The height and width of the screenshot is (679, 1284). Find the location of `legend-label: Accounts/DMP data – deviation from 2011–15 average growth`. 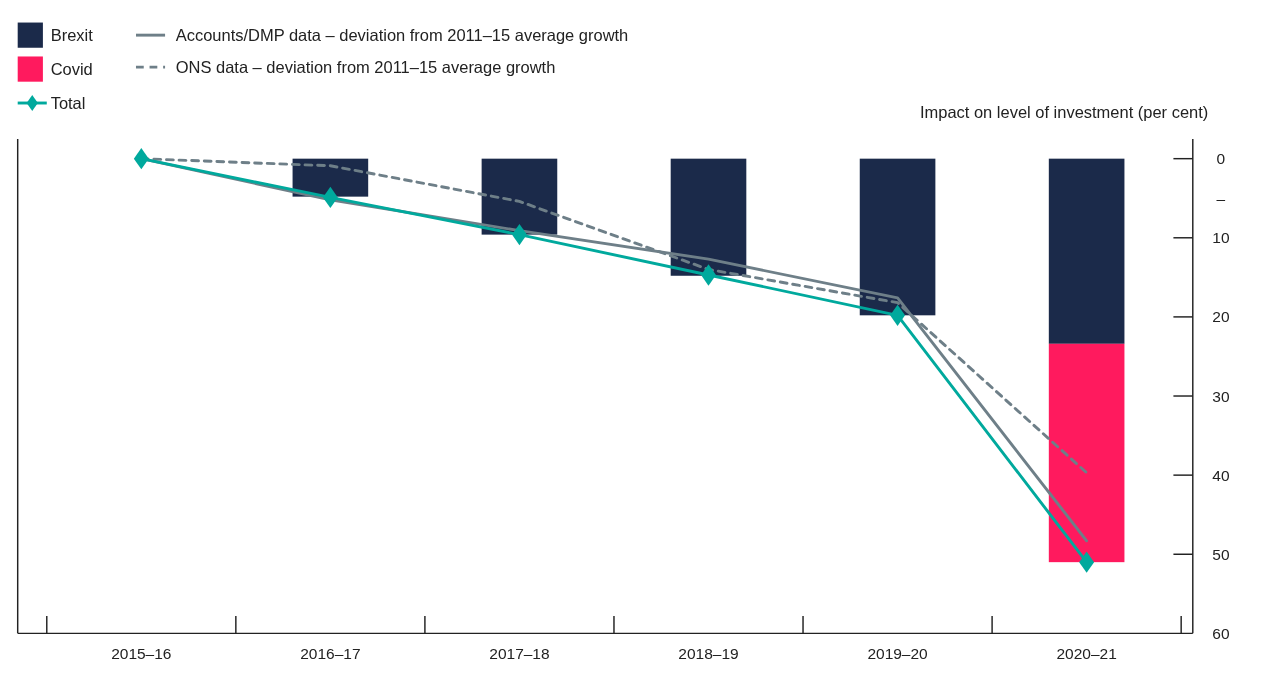

legend-label: Accounts/DMP data – deviation from 2011–15 average growth is located at coordinates (402, 35).